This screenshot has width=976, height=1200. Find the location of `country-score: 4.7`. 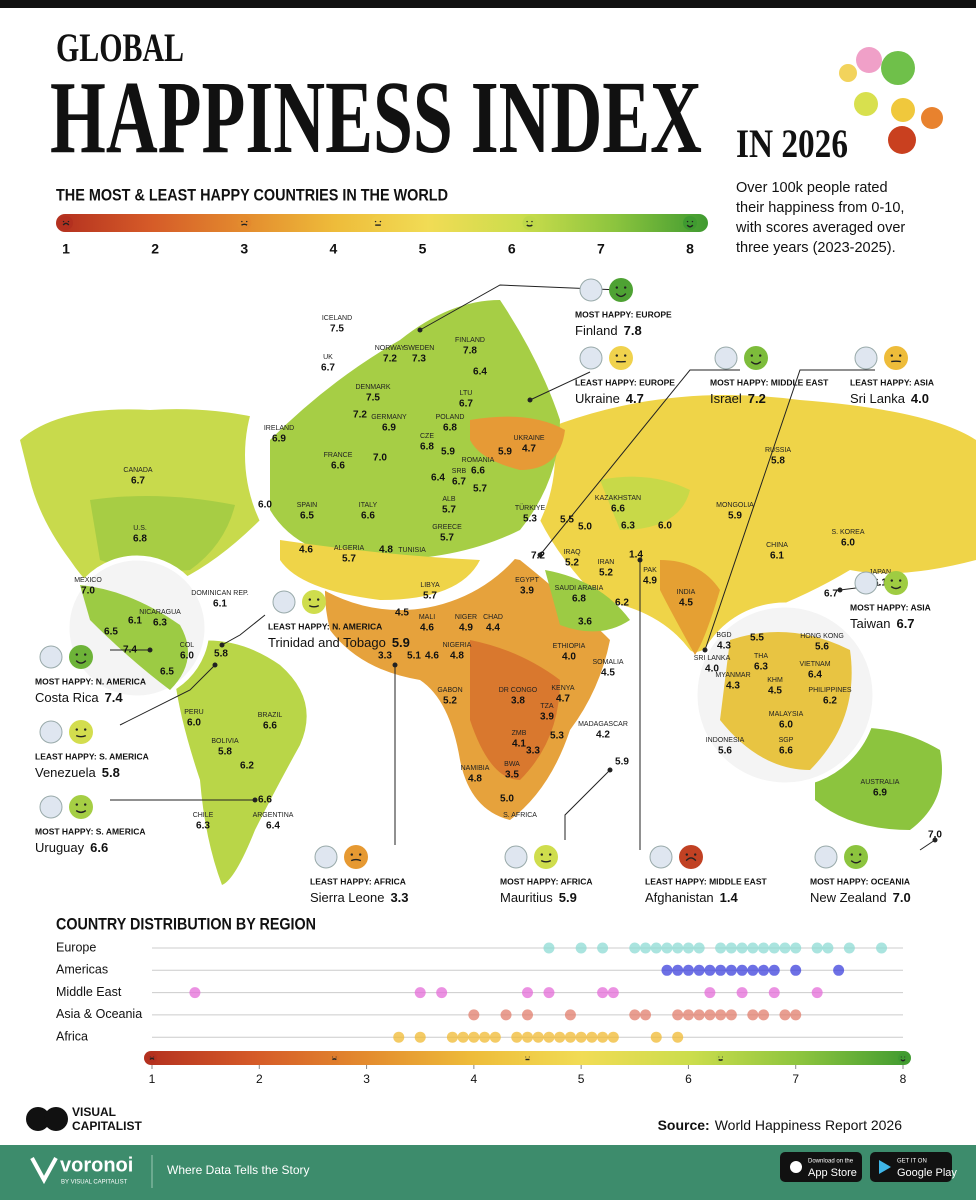

country-score: 4.7 is located at coordinates (529, 449).